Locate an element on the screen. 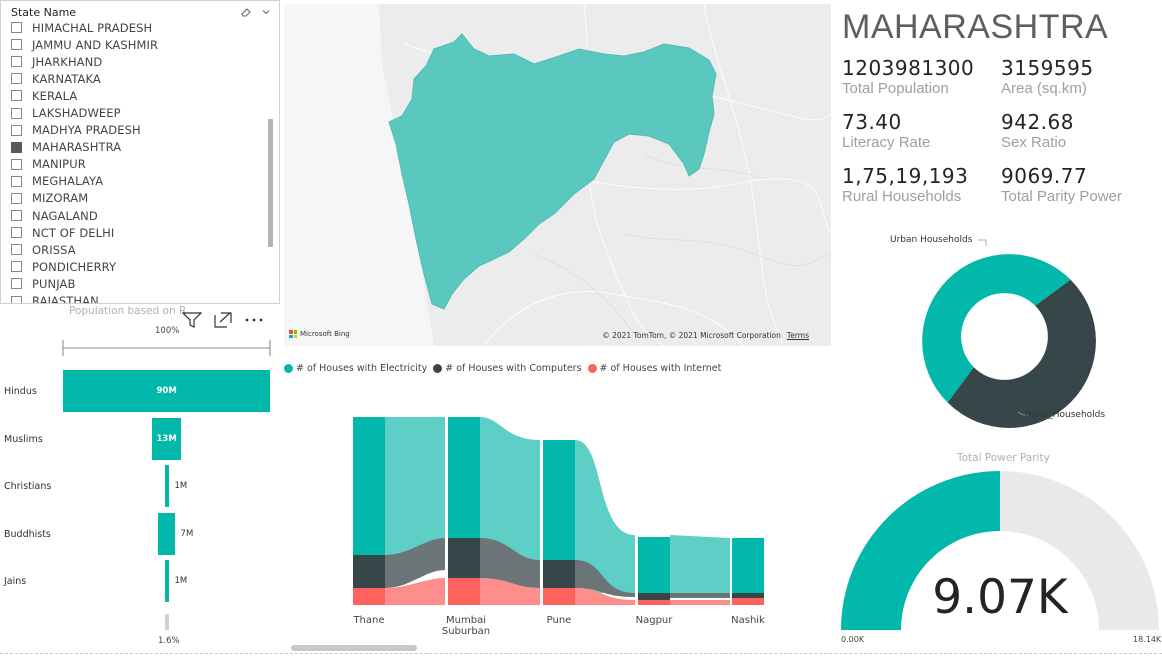  slicer-item-label: ORISSA is located at coordinates (54, 249).